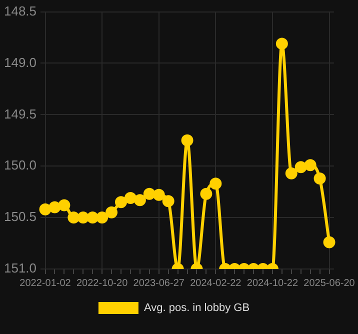 Image resolution: width=358 pixels, height=334 pixels. What do you see at coordinates (20, 268) in the screenshot?
I see `y-tick-label: 151.0` at bounding box center [20, 268].